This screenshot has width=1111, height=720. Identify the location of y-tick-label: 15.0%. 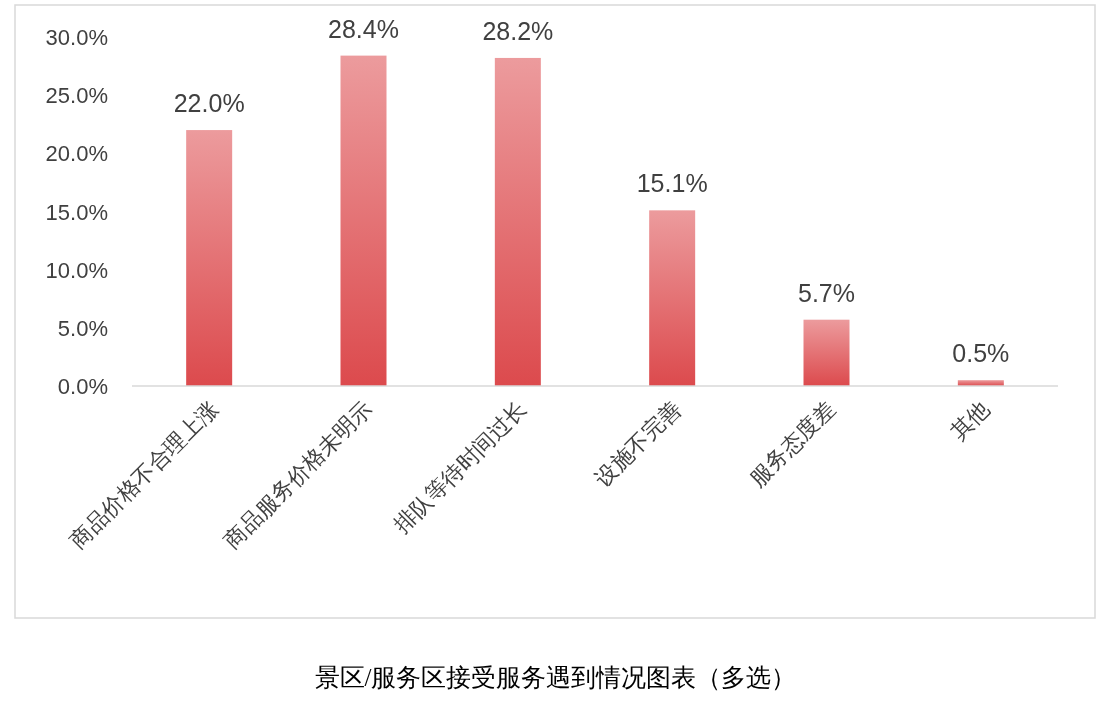
(76, 212).